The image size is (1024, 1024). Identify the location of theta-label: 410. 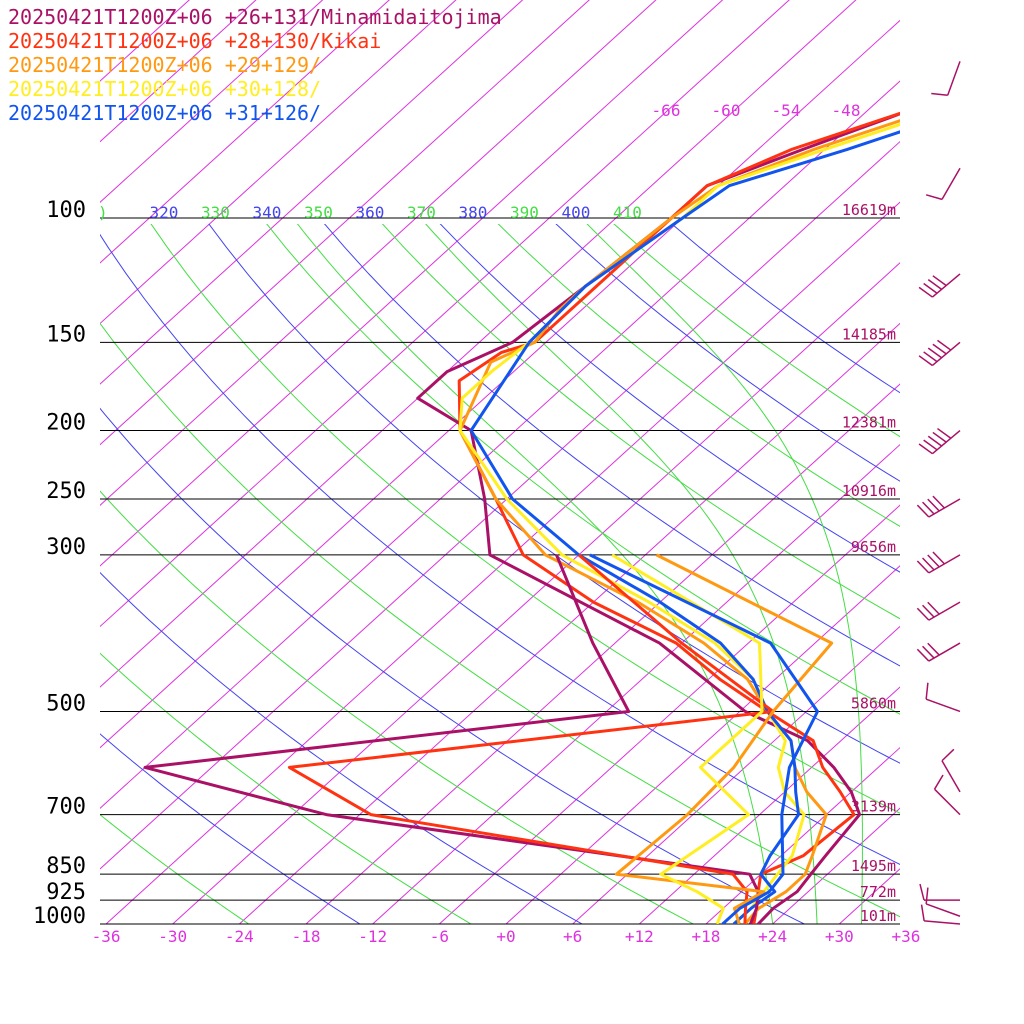
(627, 212).